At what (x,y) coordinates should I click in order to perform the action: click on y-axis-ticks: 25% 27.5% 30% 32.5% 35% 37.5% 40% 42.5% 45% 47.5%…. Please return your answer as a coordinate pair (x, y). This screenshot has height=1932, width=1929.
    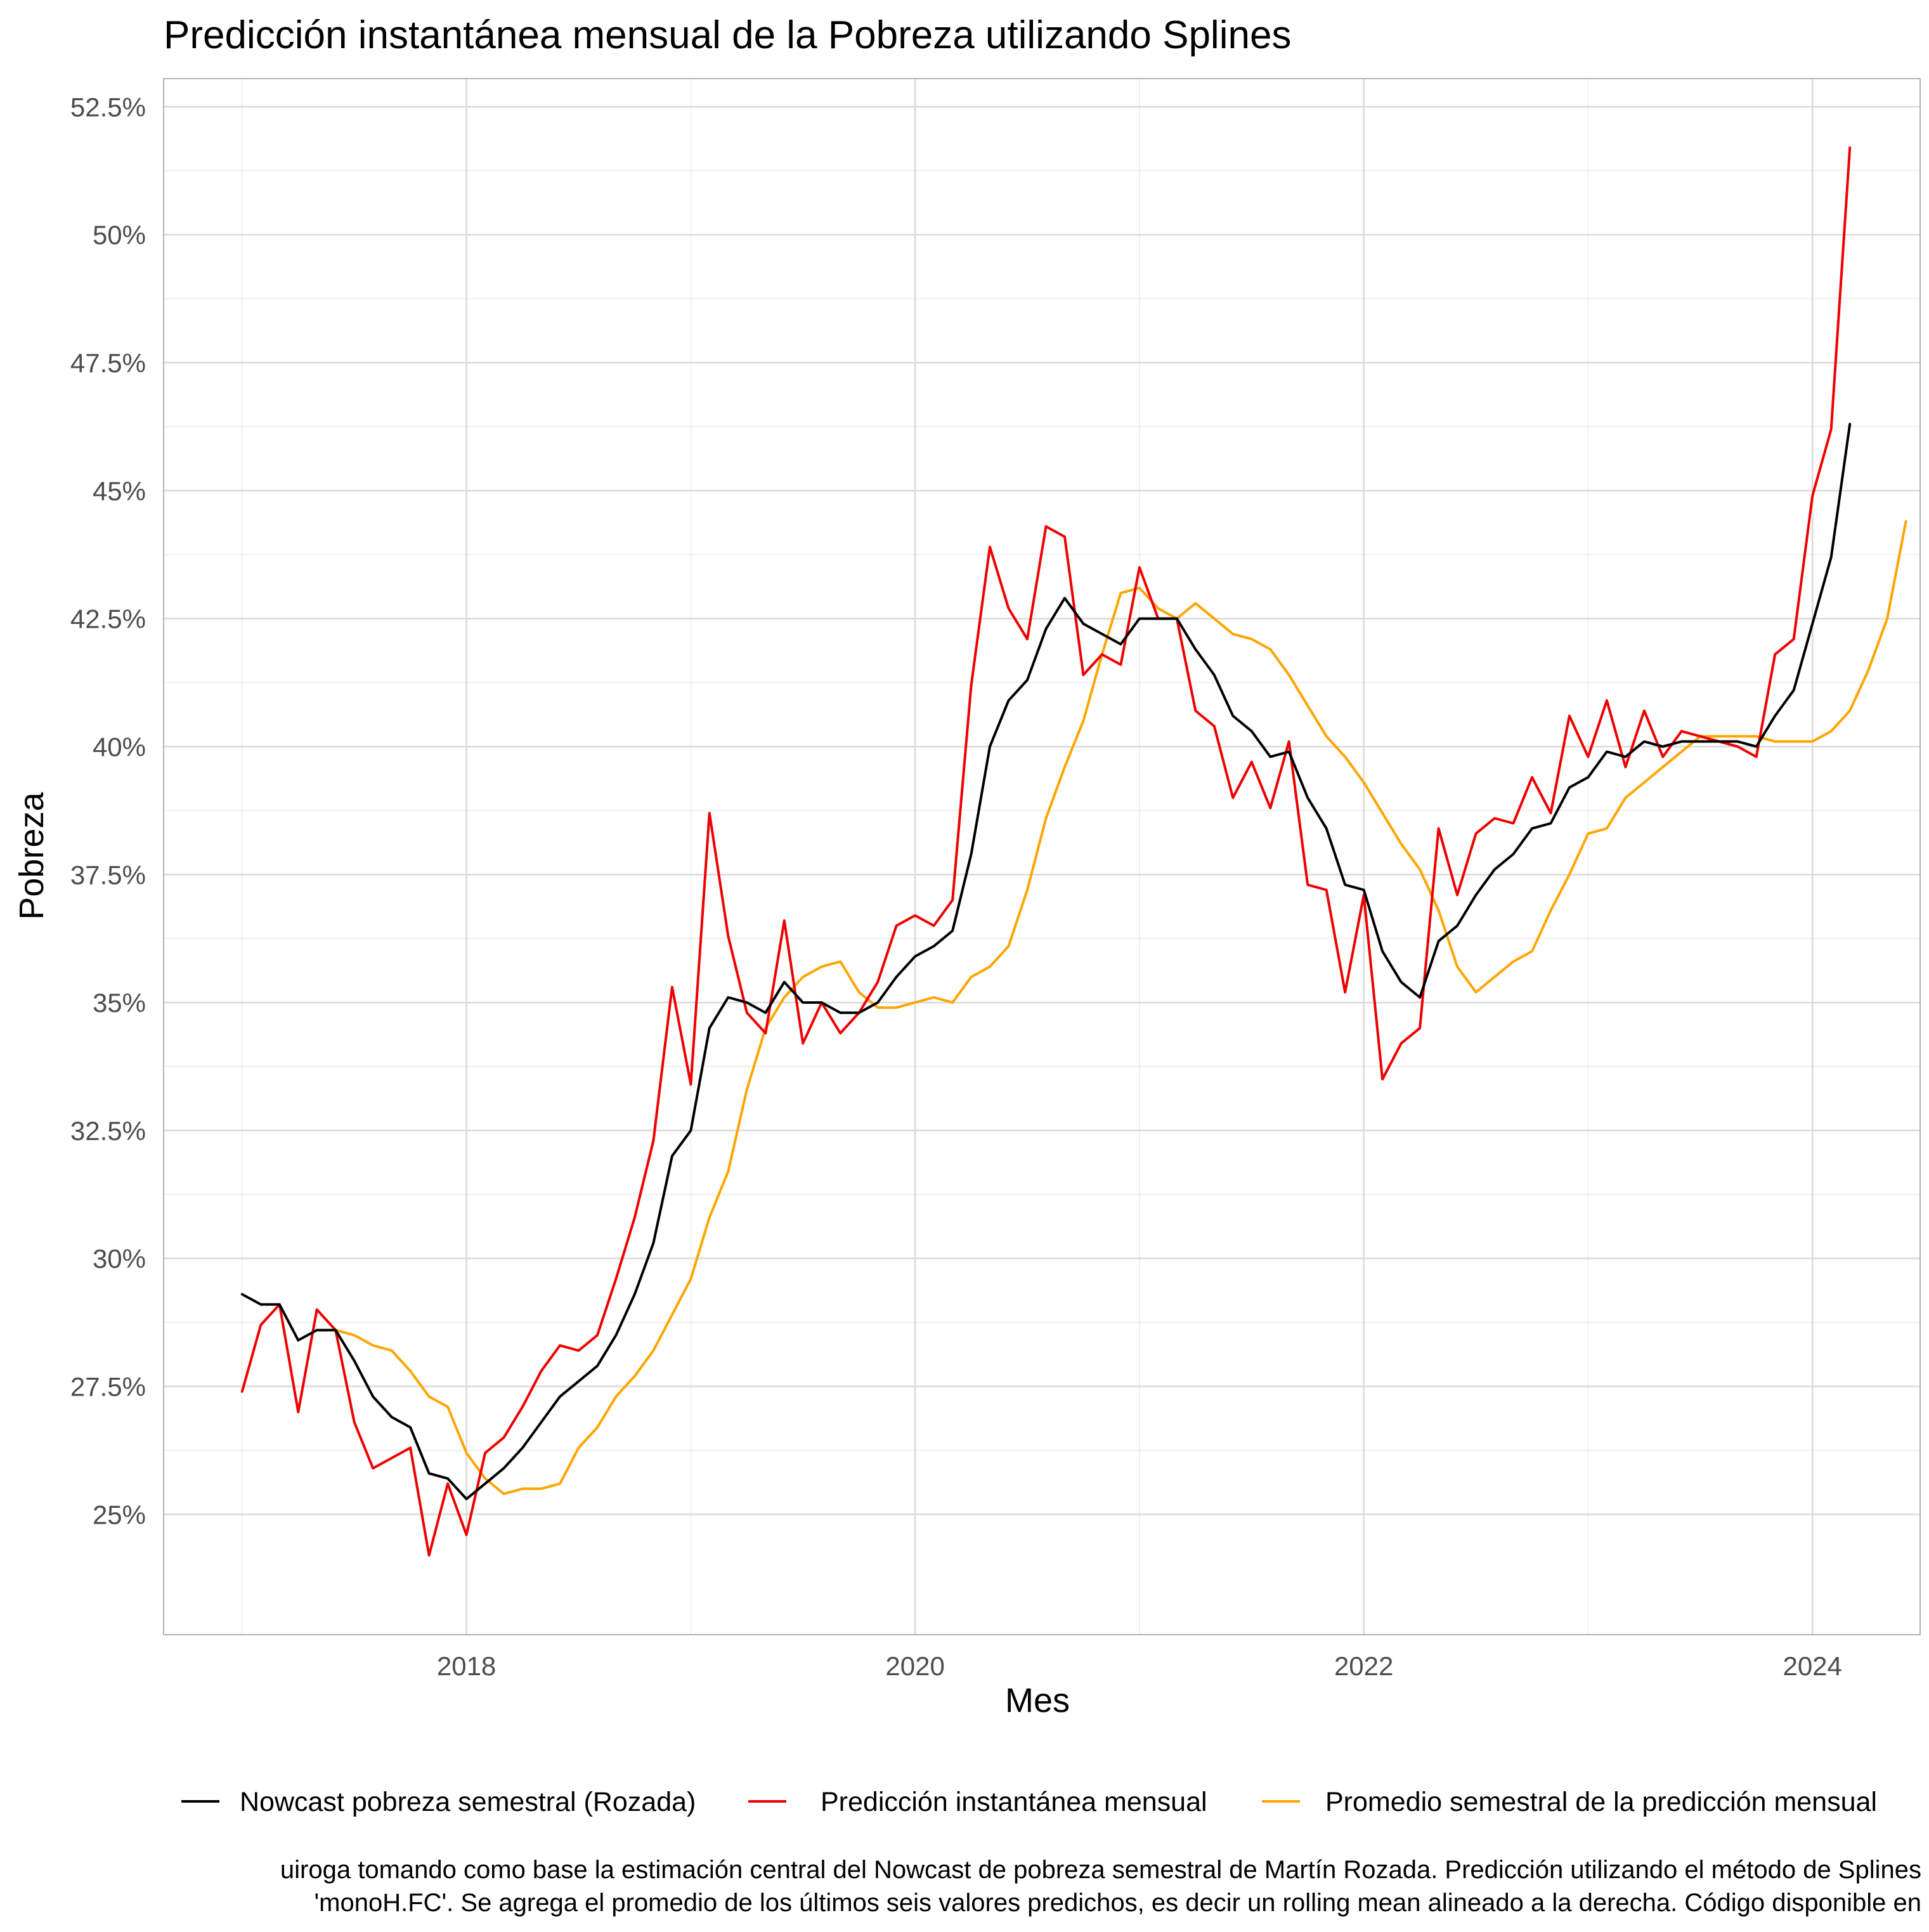
    Looking at the image, I should click on (108, 810).